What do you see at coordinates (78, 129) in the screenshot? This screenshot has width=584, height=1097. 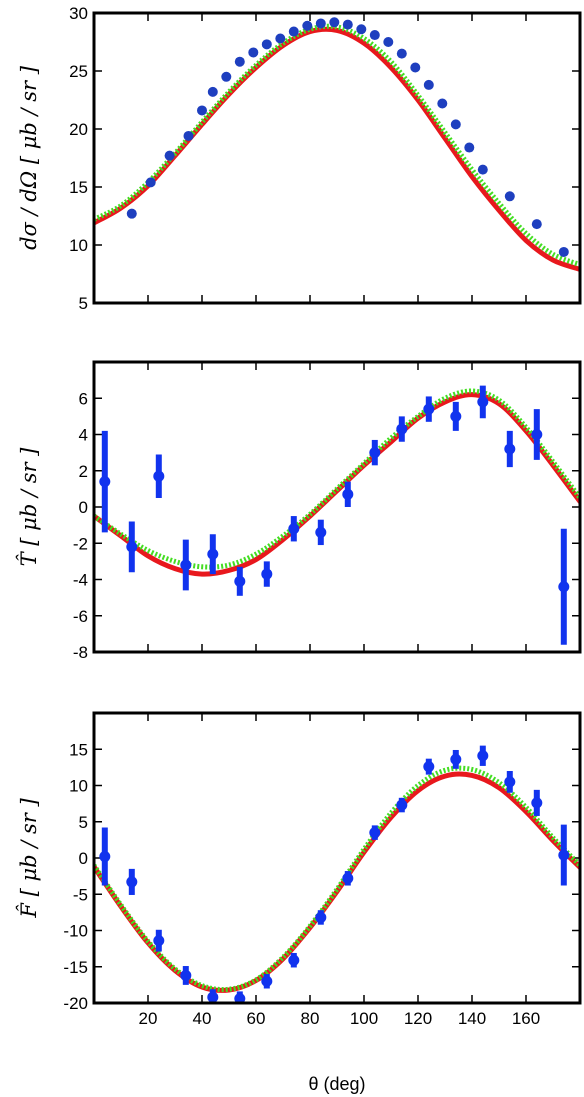 I see `y-tick-label: 20` at bounding box center [78, 129].